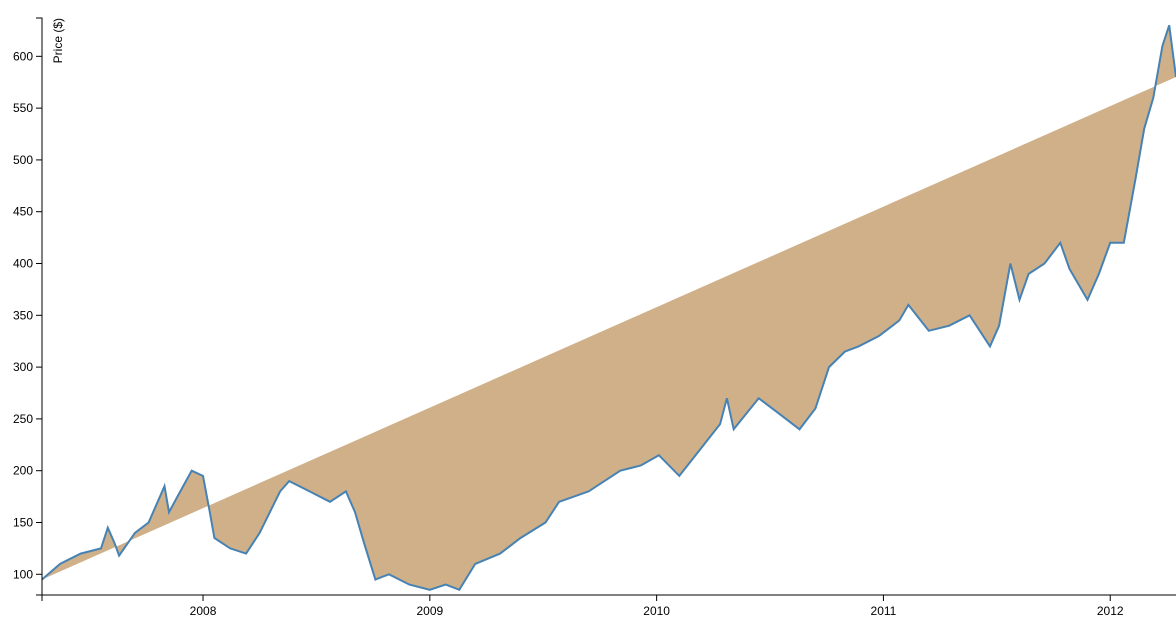 The width and height of the screenshot is (1176, 617). I want to click on y-tick-label: 350, so click(23, 315).